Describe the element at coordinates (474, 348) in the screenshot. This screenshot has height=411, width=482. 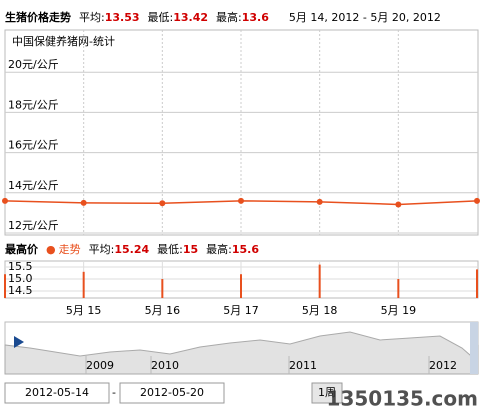
I see `navigator-selection` at that location.